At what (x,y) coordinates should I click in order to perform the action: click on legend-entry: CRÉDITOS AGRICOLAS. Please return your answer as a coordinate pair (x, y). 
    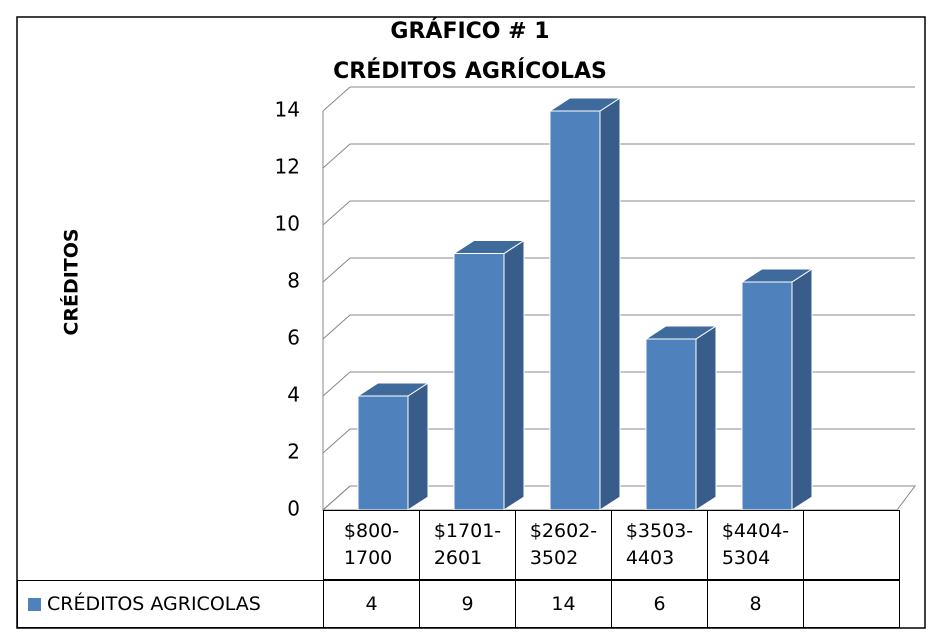
    Looking at the image, I should click on (170, 604).